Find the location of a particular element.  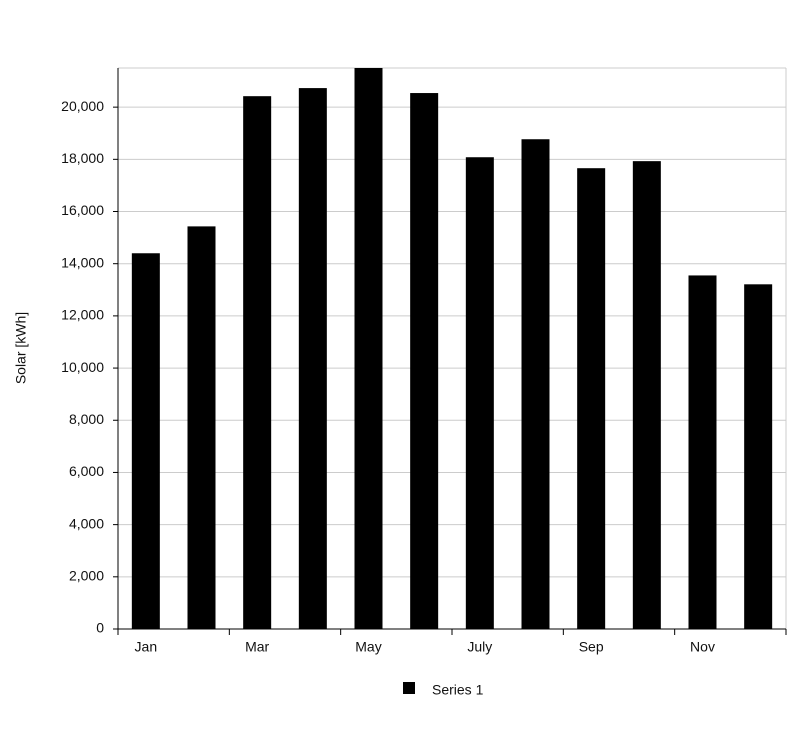

x-tick-label: July is located at coordinates (479, 647).